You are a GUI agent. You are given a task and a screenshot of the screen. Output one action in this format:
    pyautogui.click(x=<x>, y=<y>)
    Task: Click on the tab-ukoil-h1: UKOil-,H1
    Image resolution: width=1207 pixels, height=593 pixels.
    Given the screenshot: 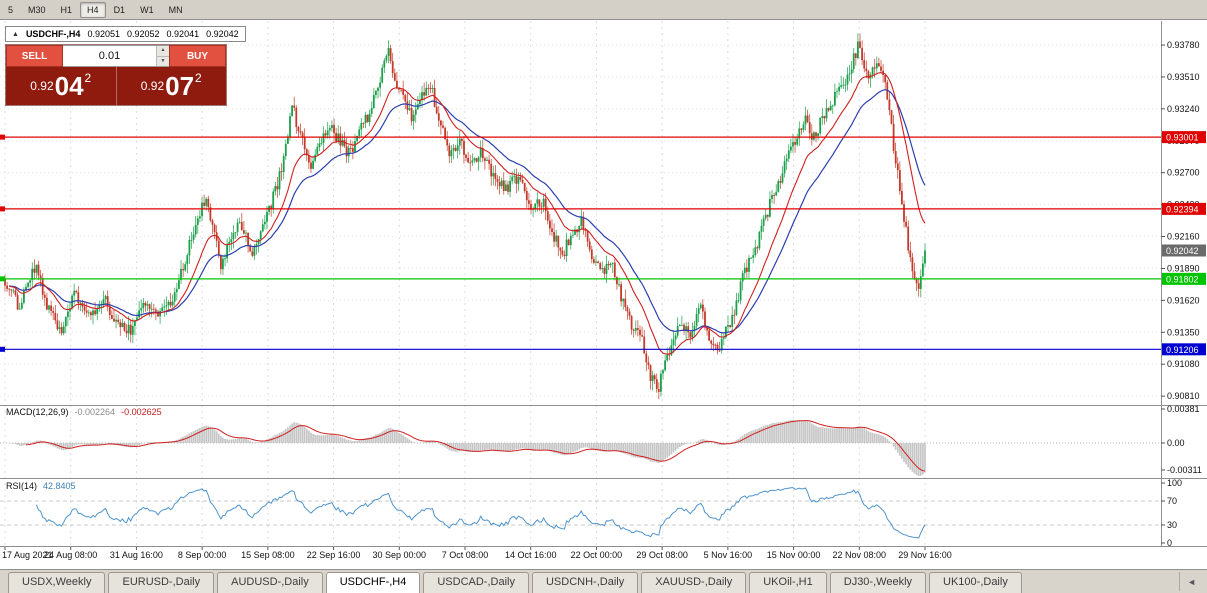 What is the action you would take?
    pyautogui.click(x=788, y=582)
    